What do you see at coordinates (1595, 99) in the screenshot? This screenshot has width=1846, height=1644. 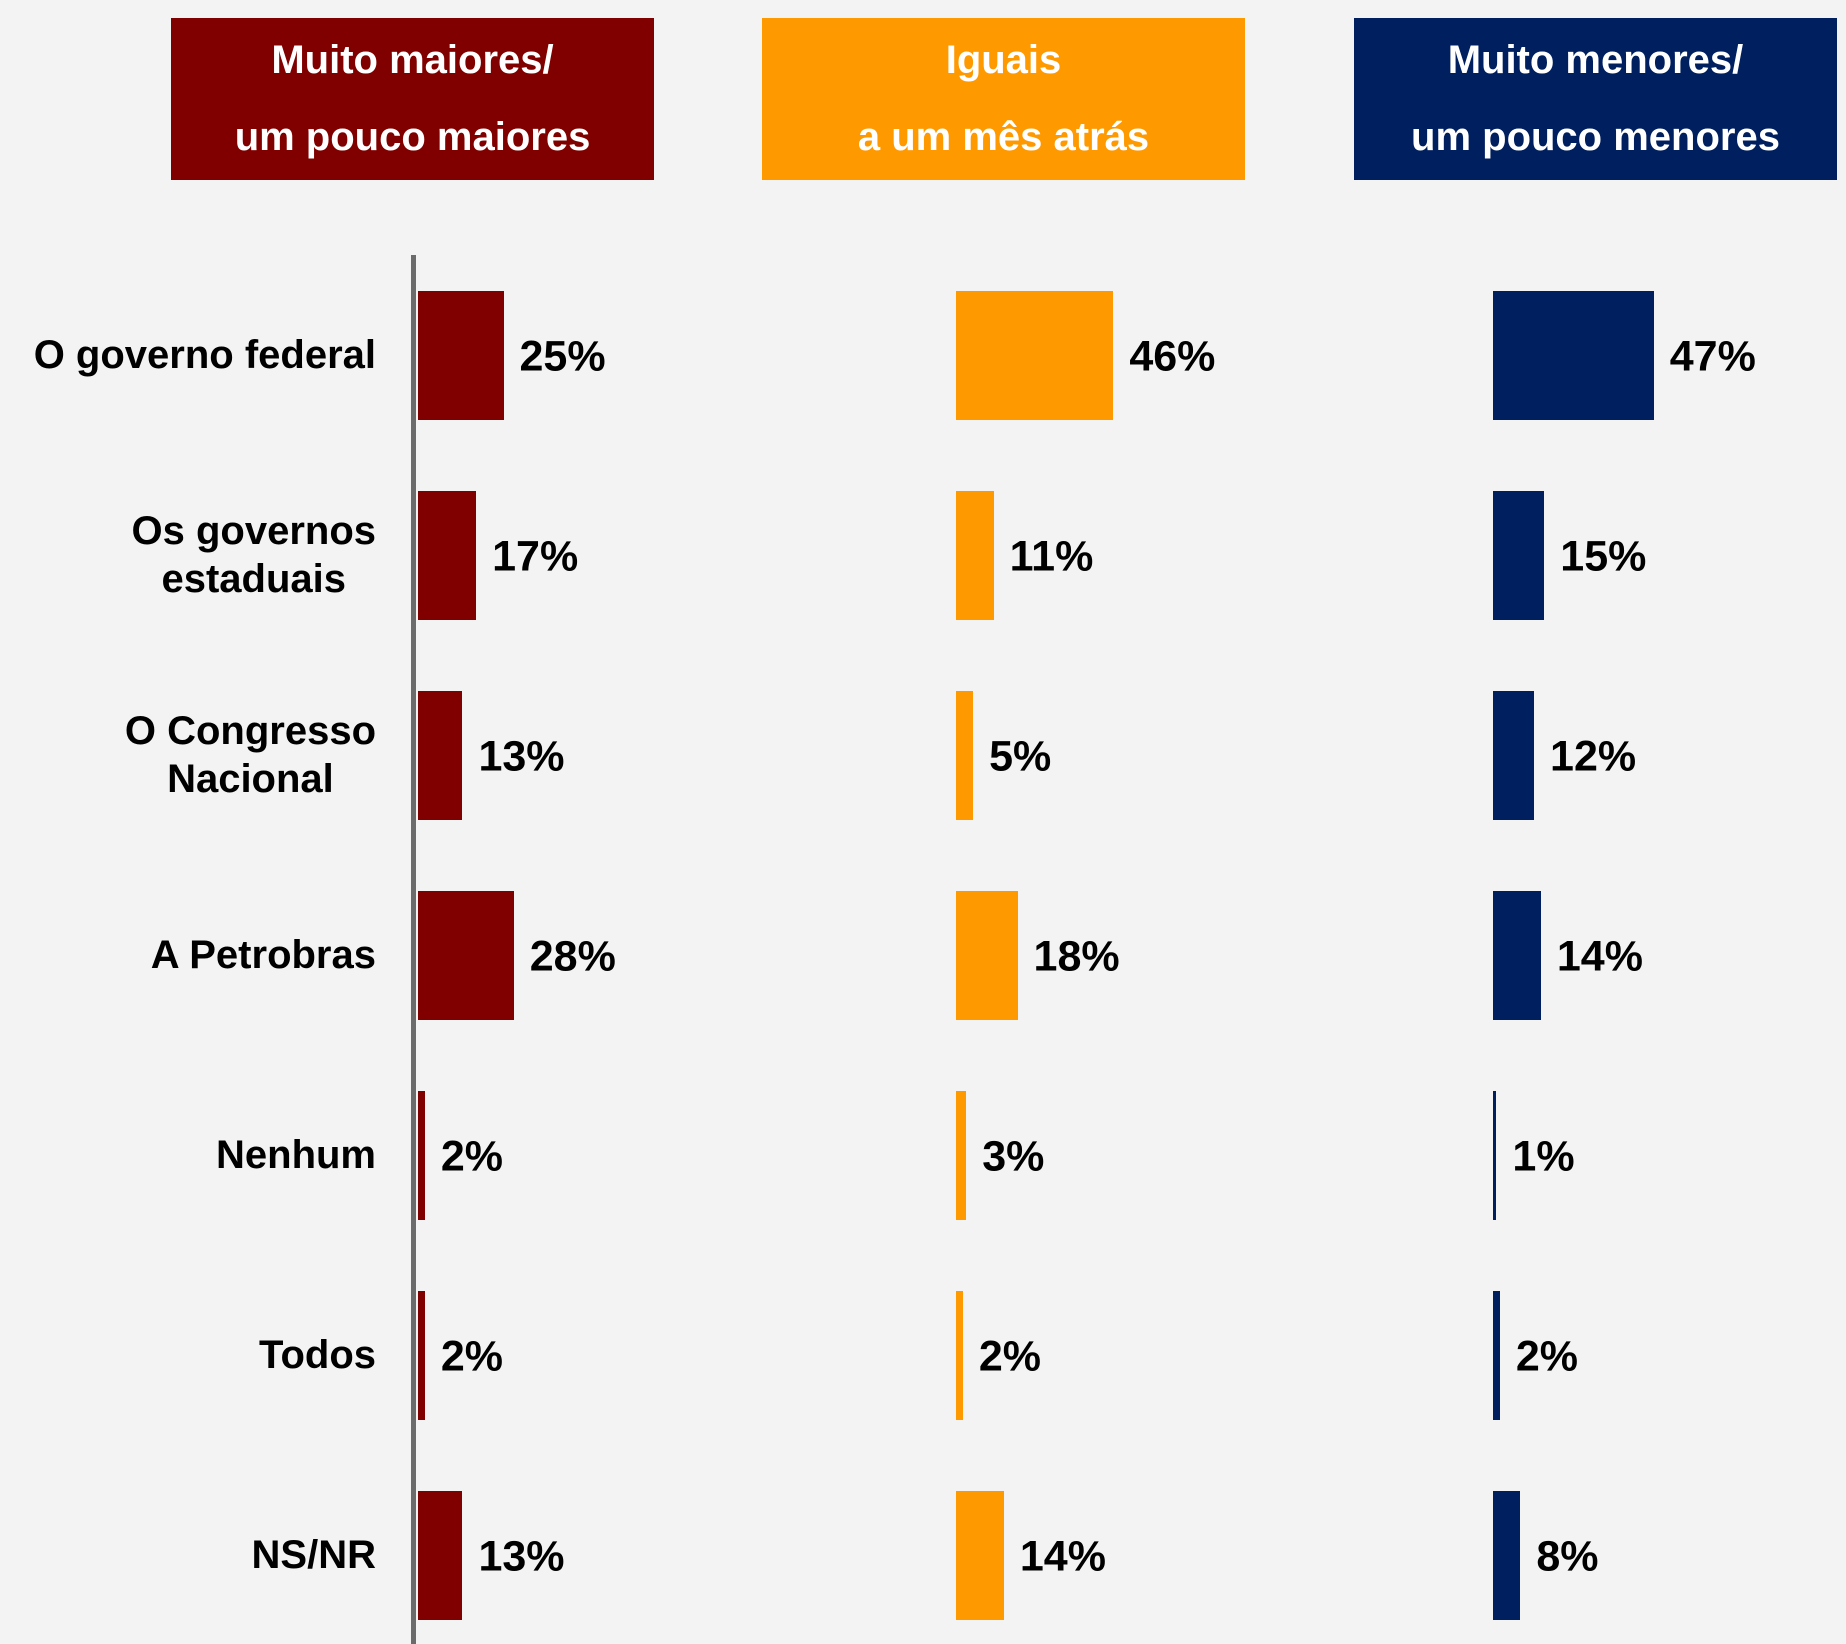 I see `legend-header: Muito menores/ um pouco menores` at bounding box center [1595, 99].